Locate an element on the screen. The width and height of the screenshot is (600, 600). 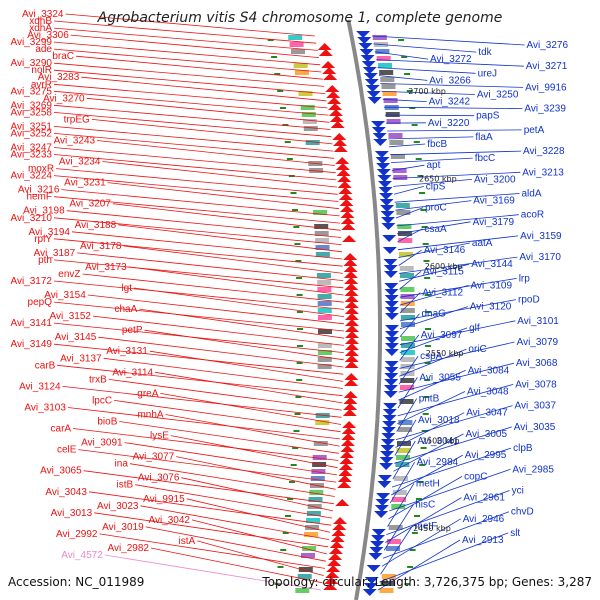
gene-label: Avi_3276 is located at coordinates (548, 45).